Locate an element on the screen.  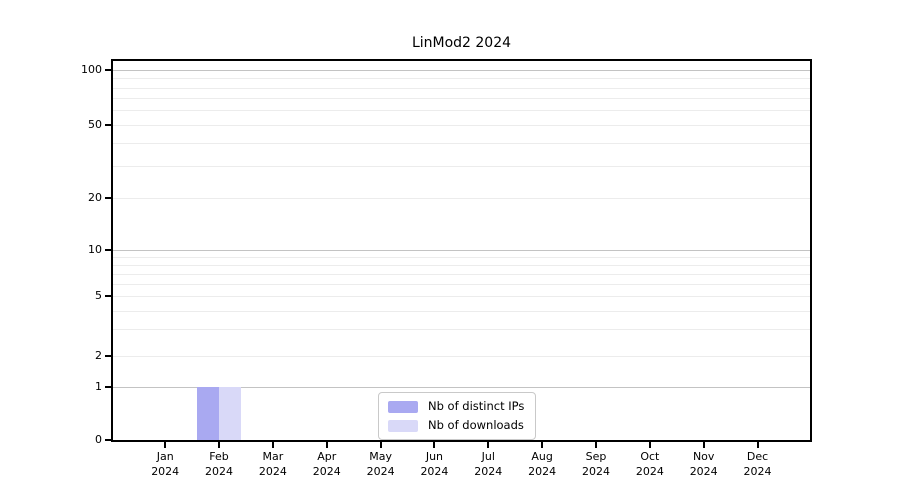
x-tick-label-jun: Jun 2024 is located at coordinates (434, 464).